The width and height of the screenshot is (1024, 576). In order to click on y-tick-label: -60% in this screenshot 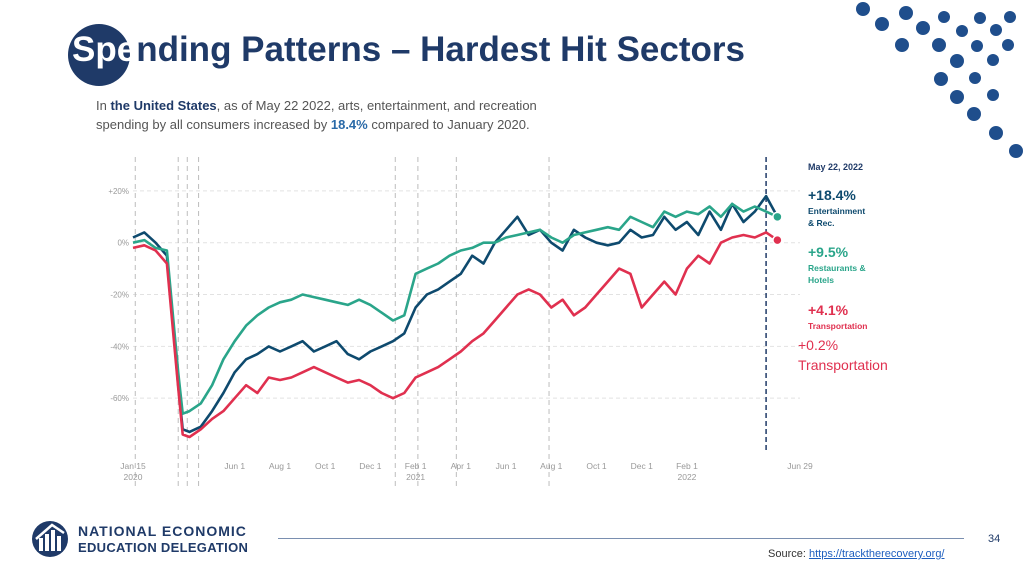, I will do `click(119, 398)`.